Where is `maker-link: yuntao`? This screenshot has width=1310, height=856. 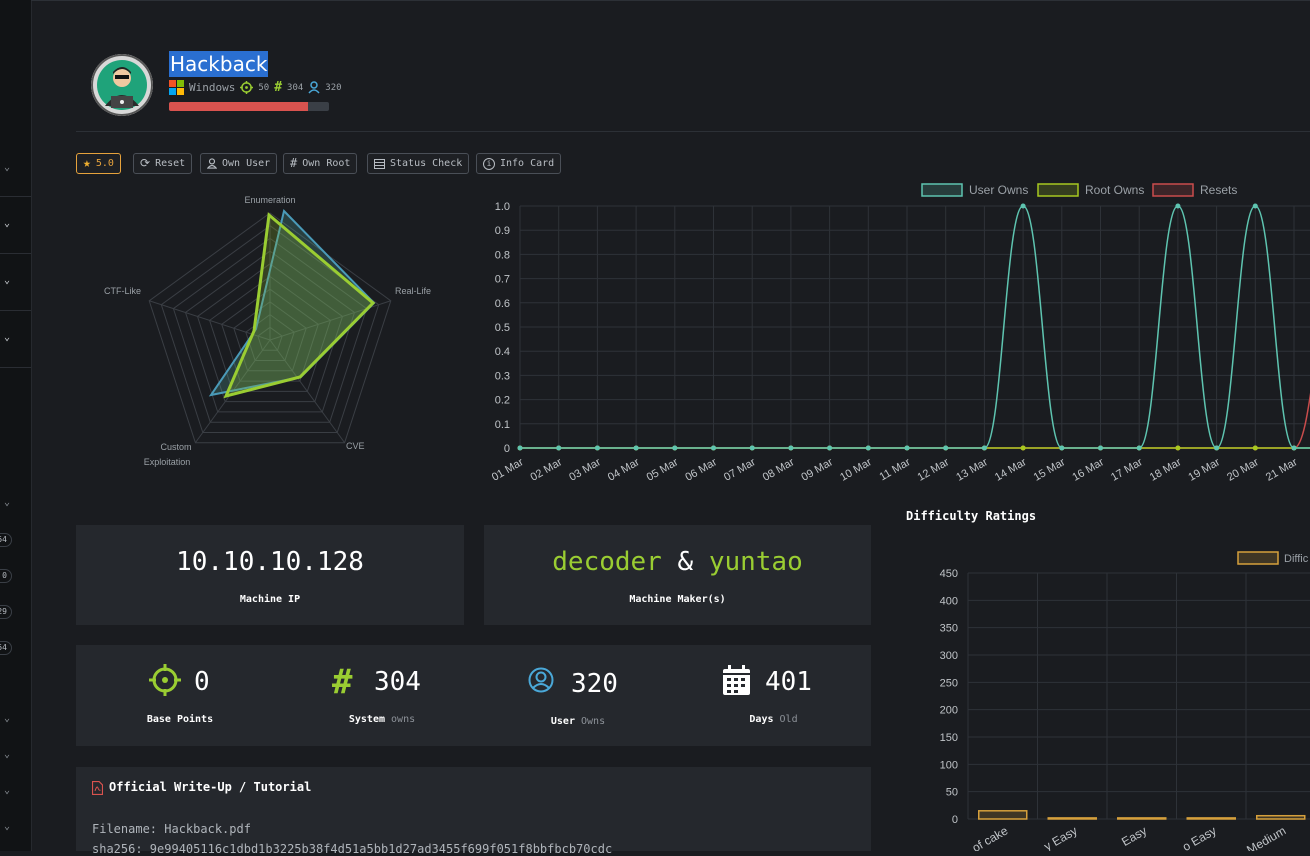
maker-link: yuntao is located at coordinates (756, 562).